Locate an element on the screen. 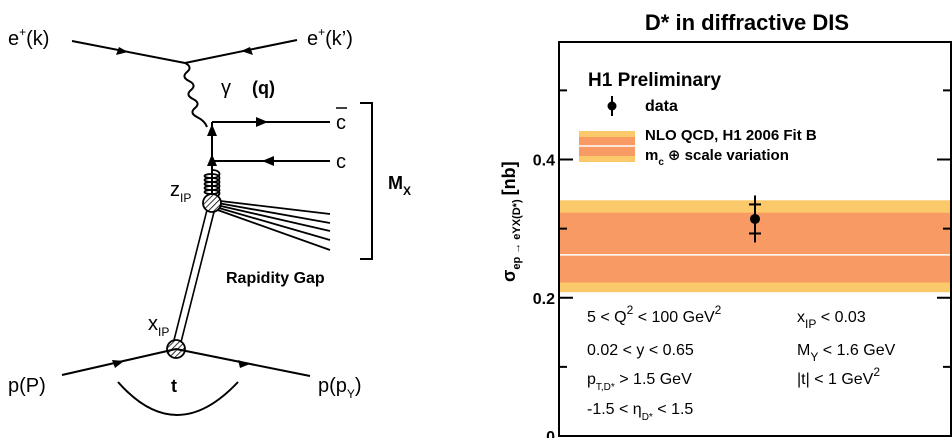  cut-q2: 5 < Q2 < 100 GeV2 is located at coordinates (654, 314).